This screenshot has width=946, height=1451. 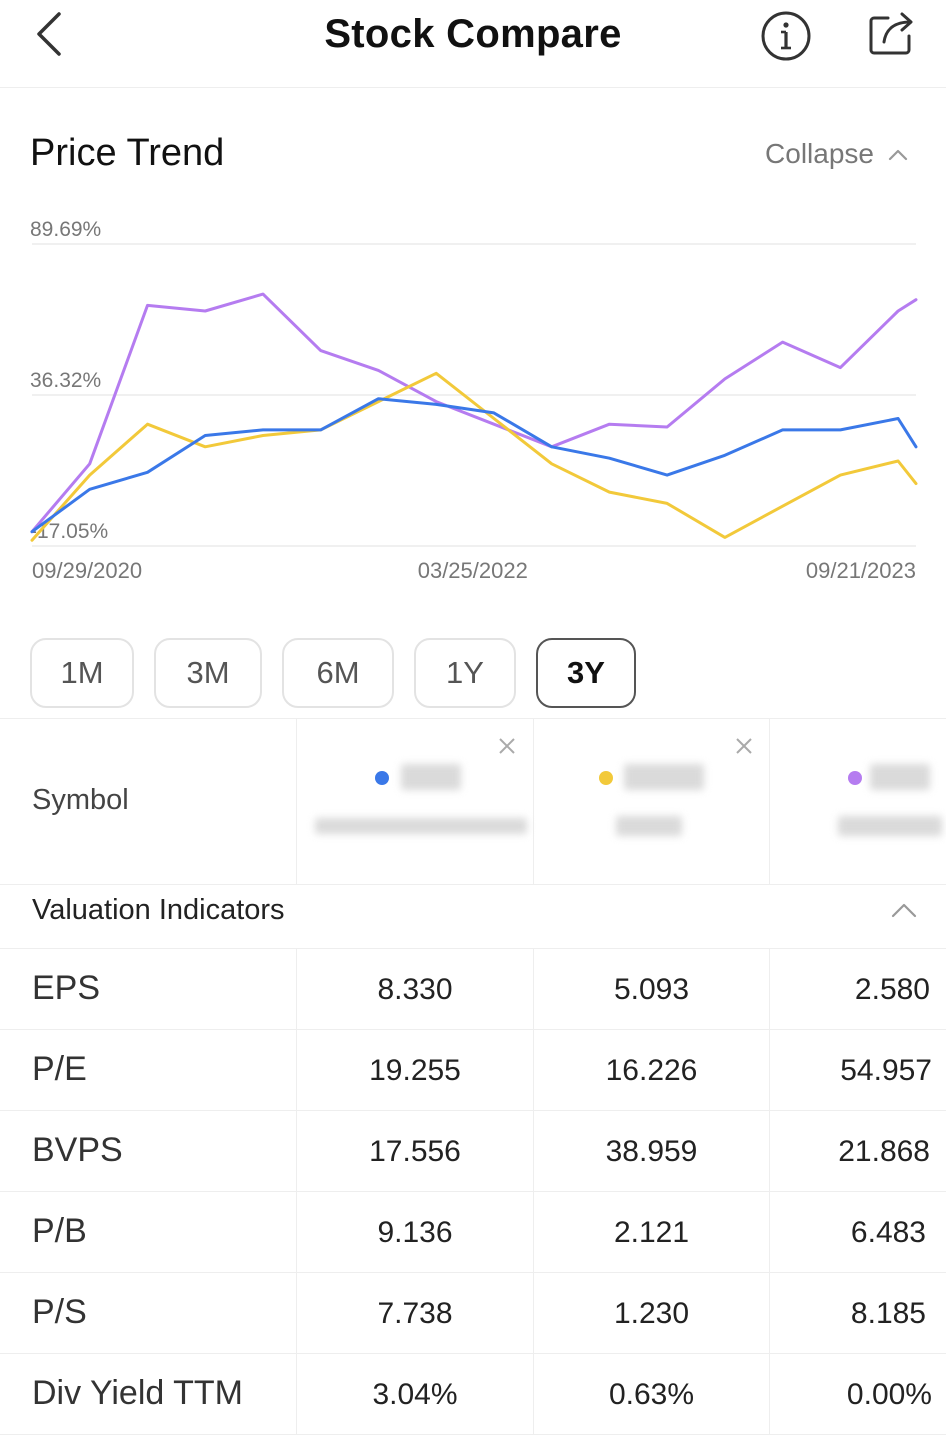 I want to click on back-button, so click(x=48, y=34).